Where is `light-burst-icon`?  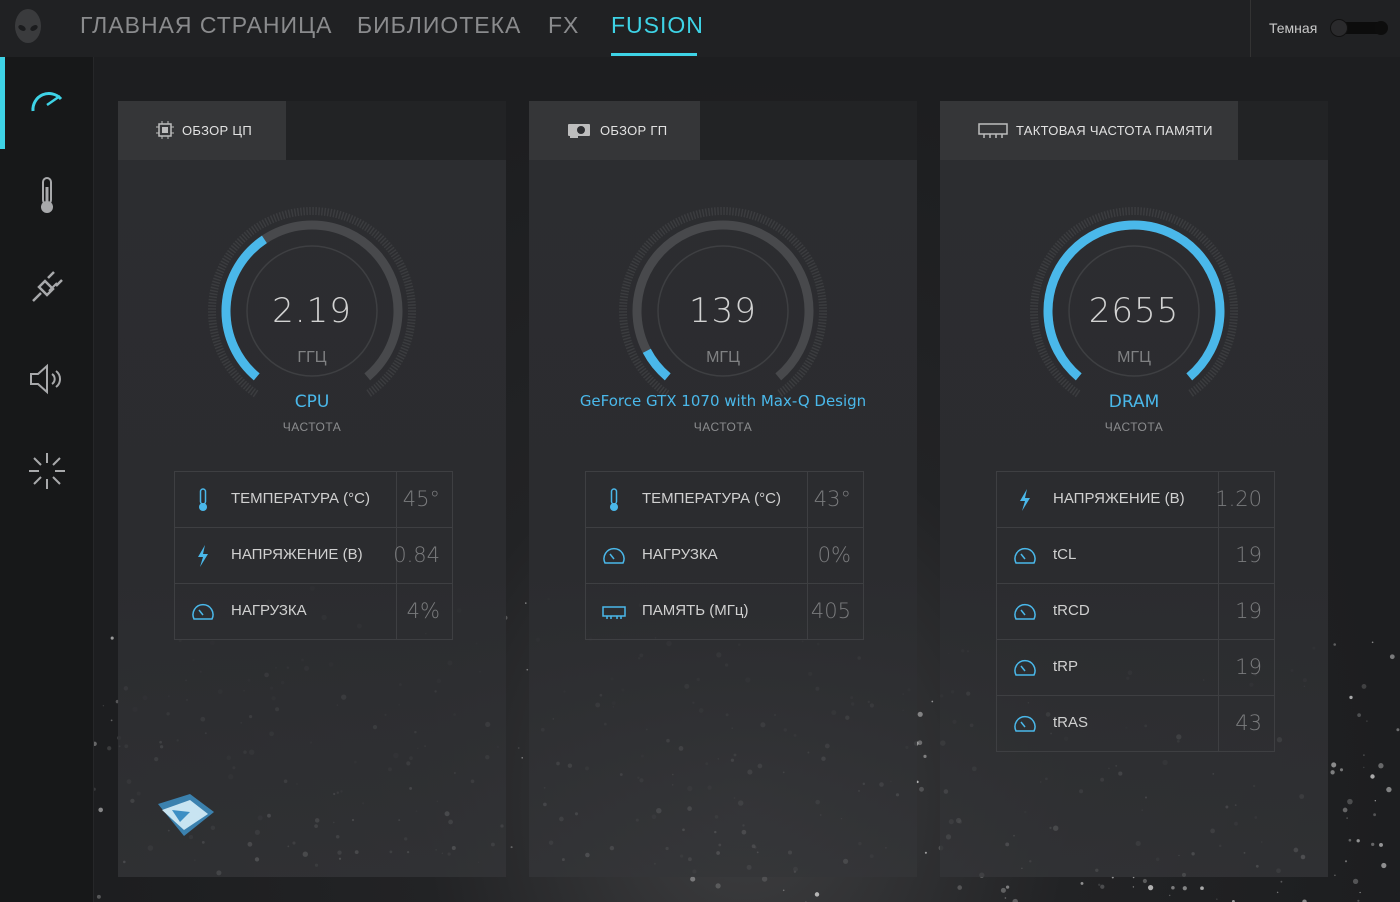
light-burst-icon is located at coordinates (47, 471).